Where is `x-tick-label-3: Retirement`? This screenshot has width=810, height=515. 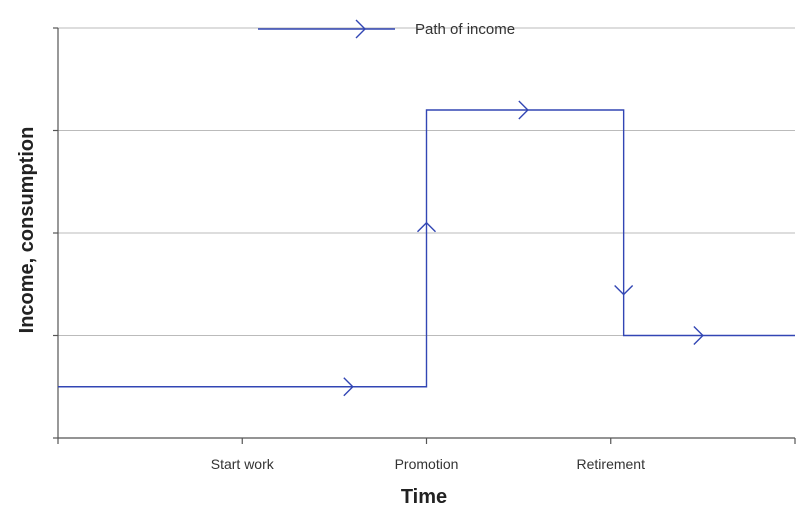
x-tick-label-3: Retirement is located at coordinates (611, 464).